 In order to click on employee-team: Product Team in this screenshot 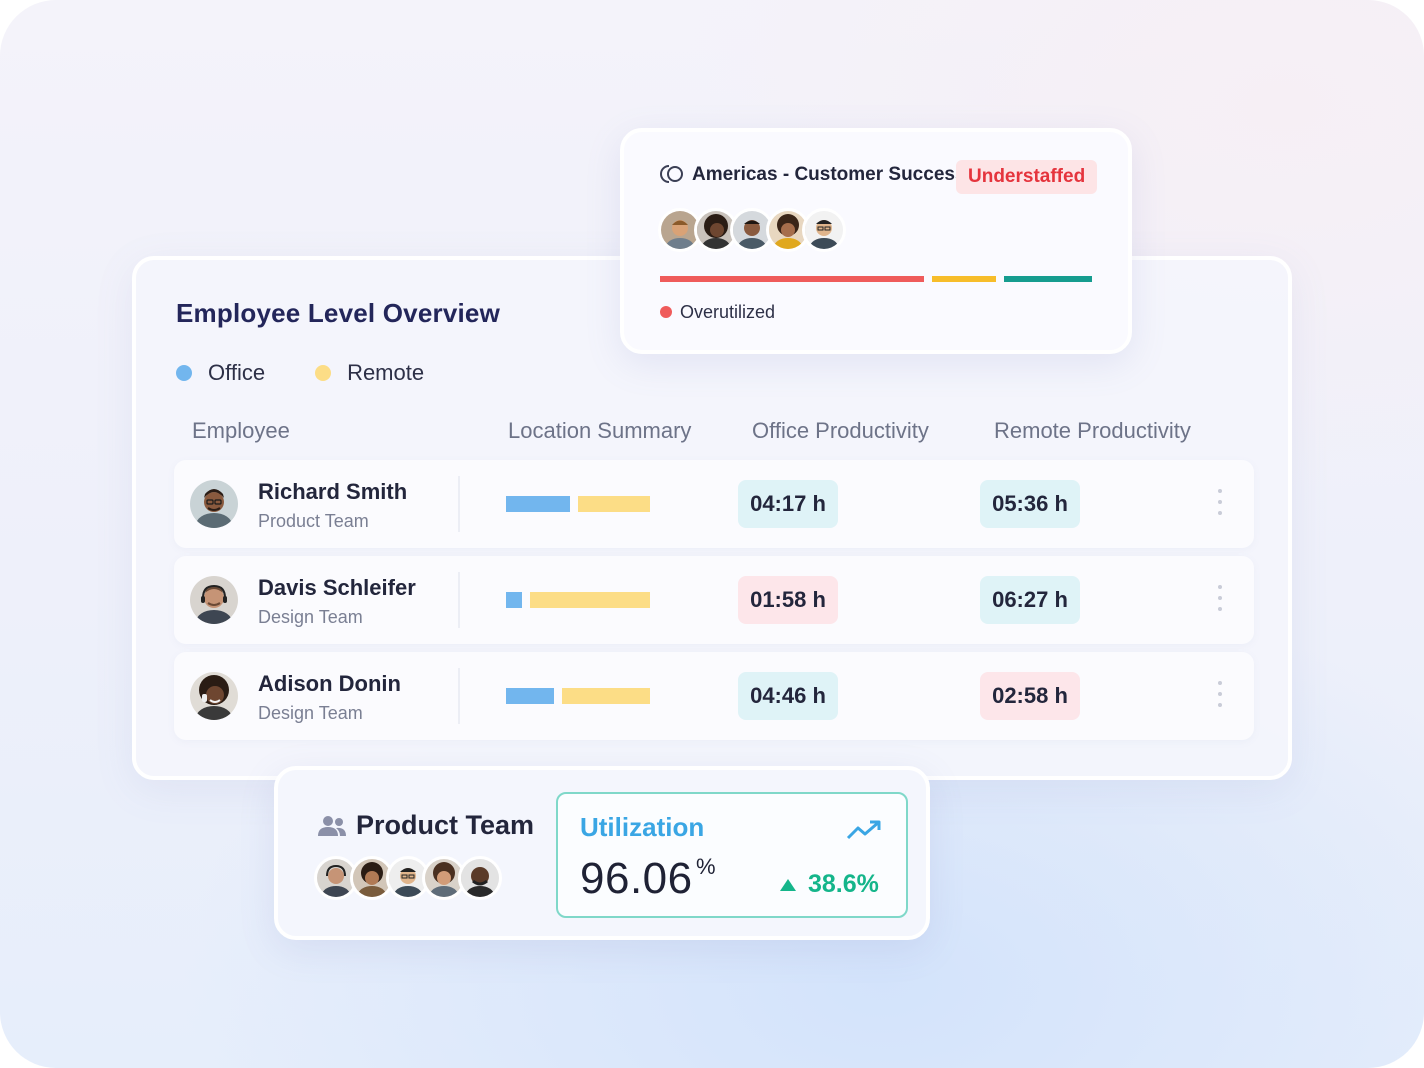, I will do `click(313, 521)`.